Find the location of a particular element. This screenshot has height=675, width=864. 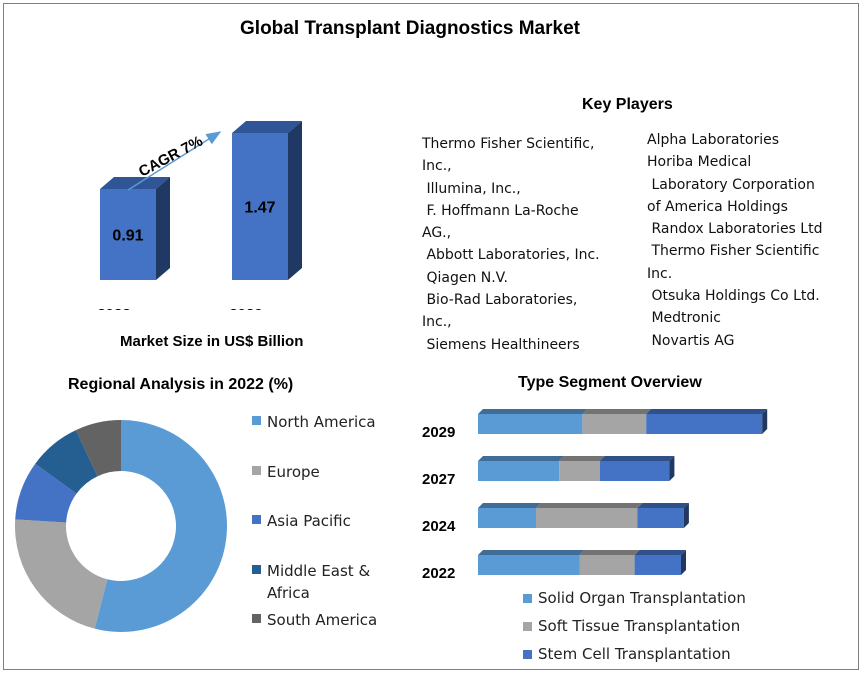

key-player-line: Randox Laboratories Ltd is located at coordinates (735, 229).